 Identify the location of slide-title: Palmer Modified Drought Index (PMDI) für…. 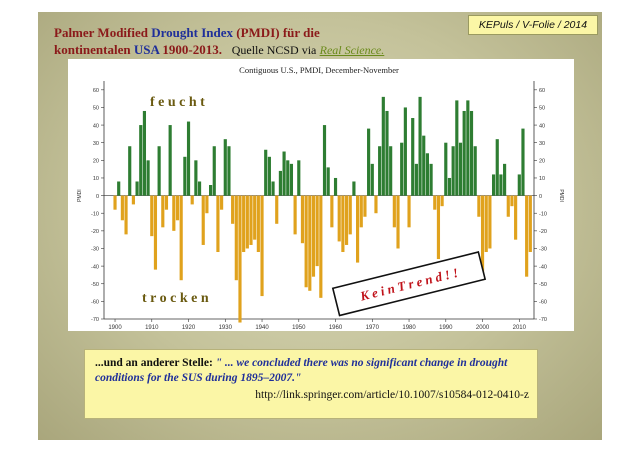
(264, 41).